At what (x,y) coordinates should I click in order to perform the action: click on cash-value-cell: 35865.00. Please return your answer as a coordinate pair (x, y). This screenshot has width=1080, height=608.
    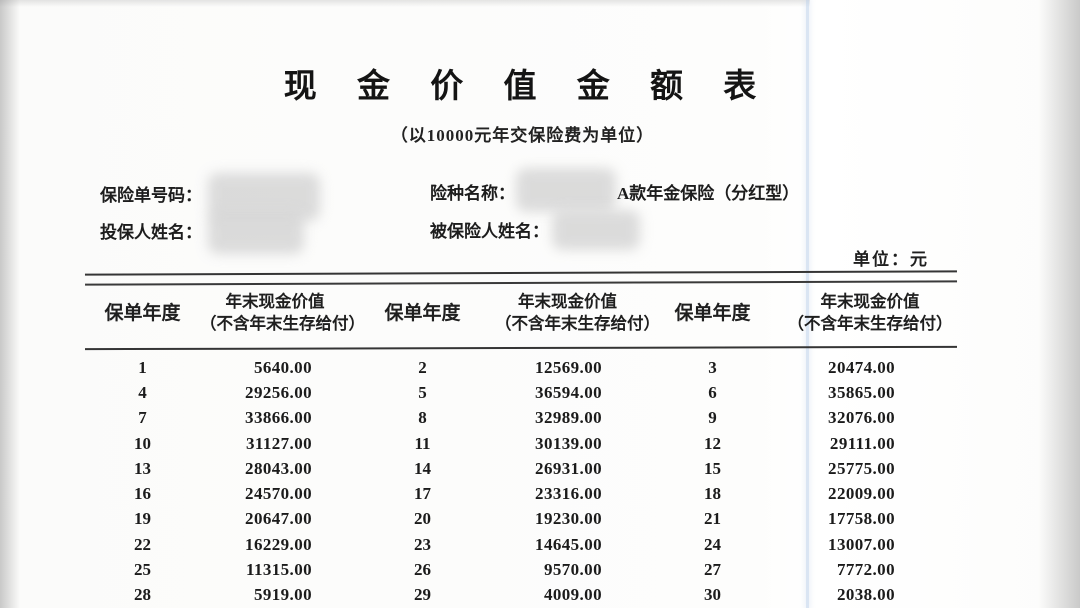
    Looking at the image, I should click on (861, 392).